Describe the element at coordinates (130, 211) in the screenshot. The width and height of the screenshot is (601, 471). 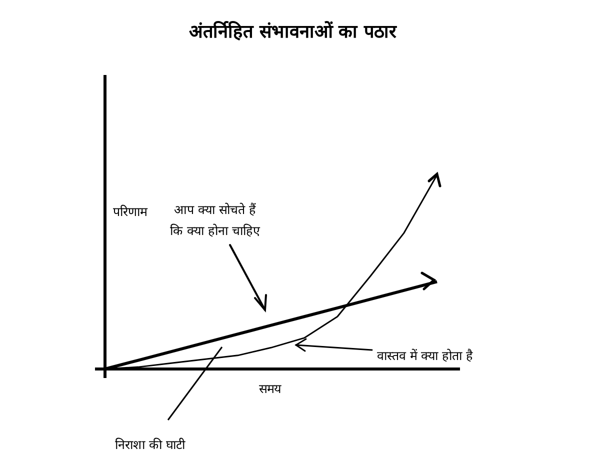
I see `y-axis-title: परिणाम` at that location.